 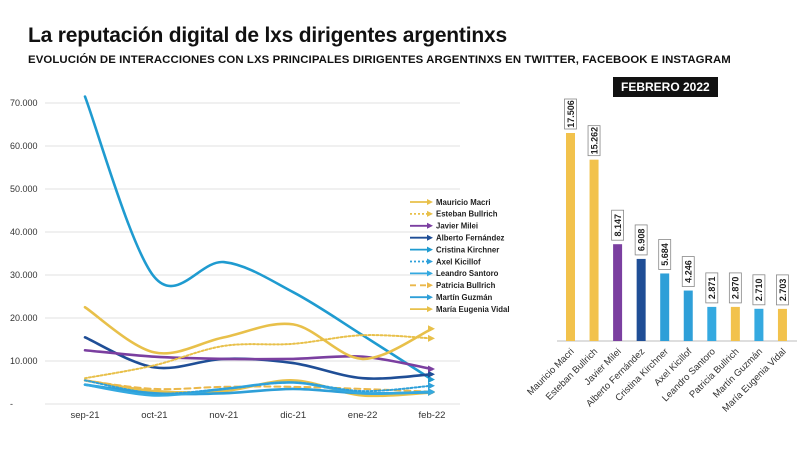 What do you see at coordinates (467, 214) in the screenshot?
I see `legend-label: Esteban Bullrich` at bounding box center [467, 214].